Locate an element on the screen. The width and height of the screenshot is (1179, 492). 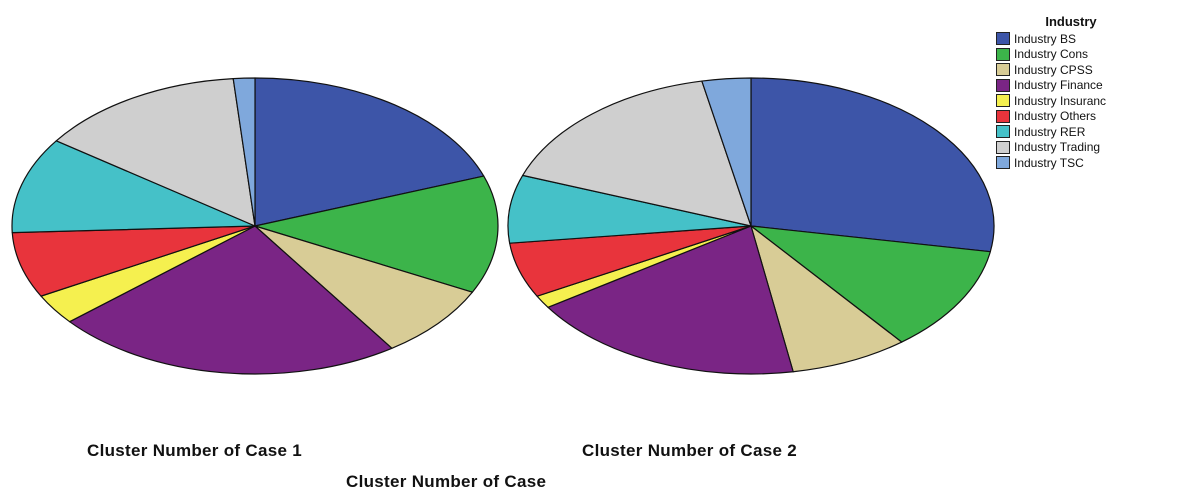
legend-label: Industry Finance is located at coordinates (1058, 85).